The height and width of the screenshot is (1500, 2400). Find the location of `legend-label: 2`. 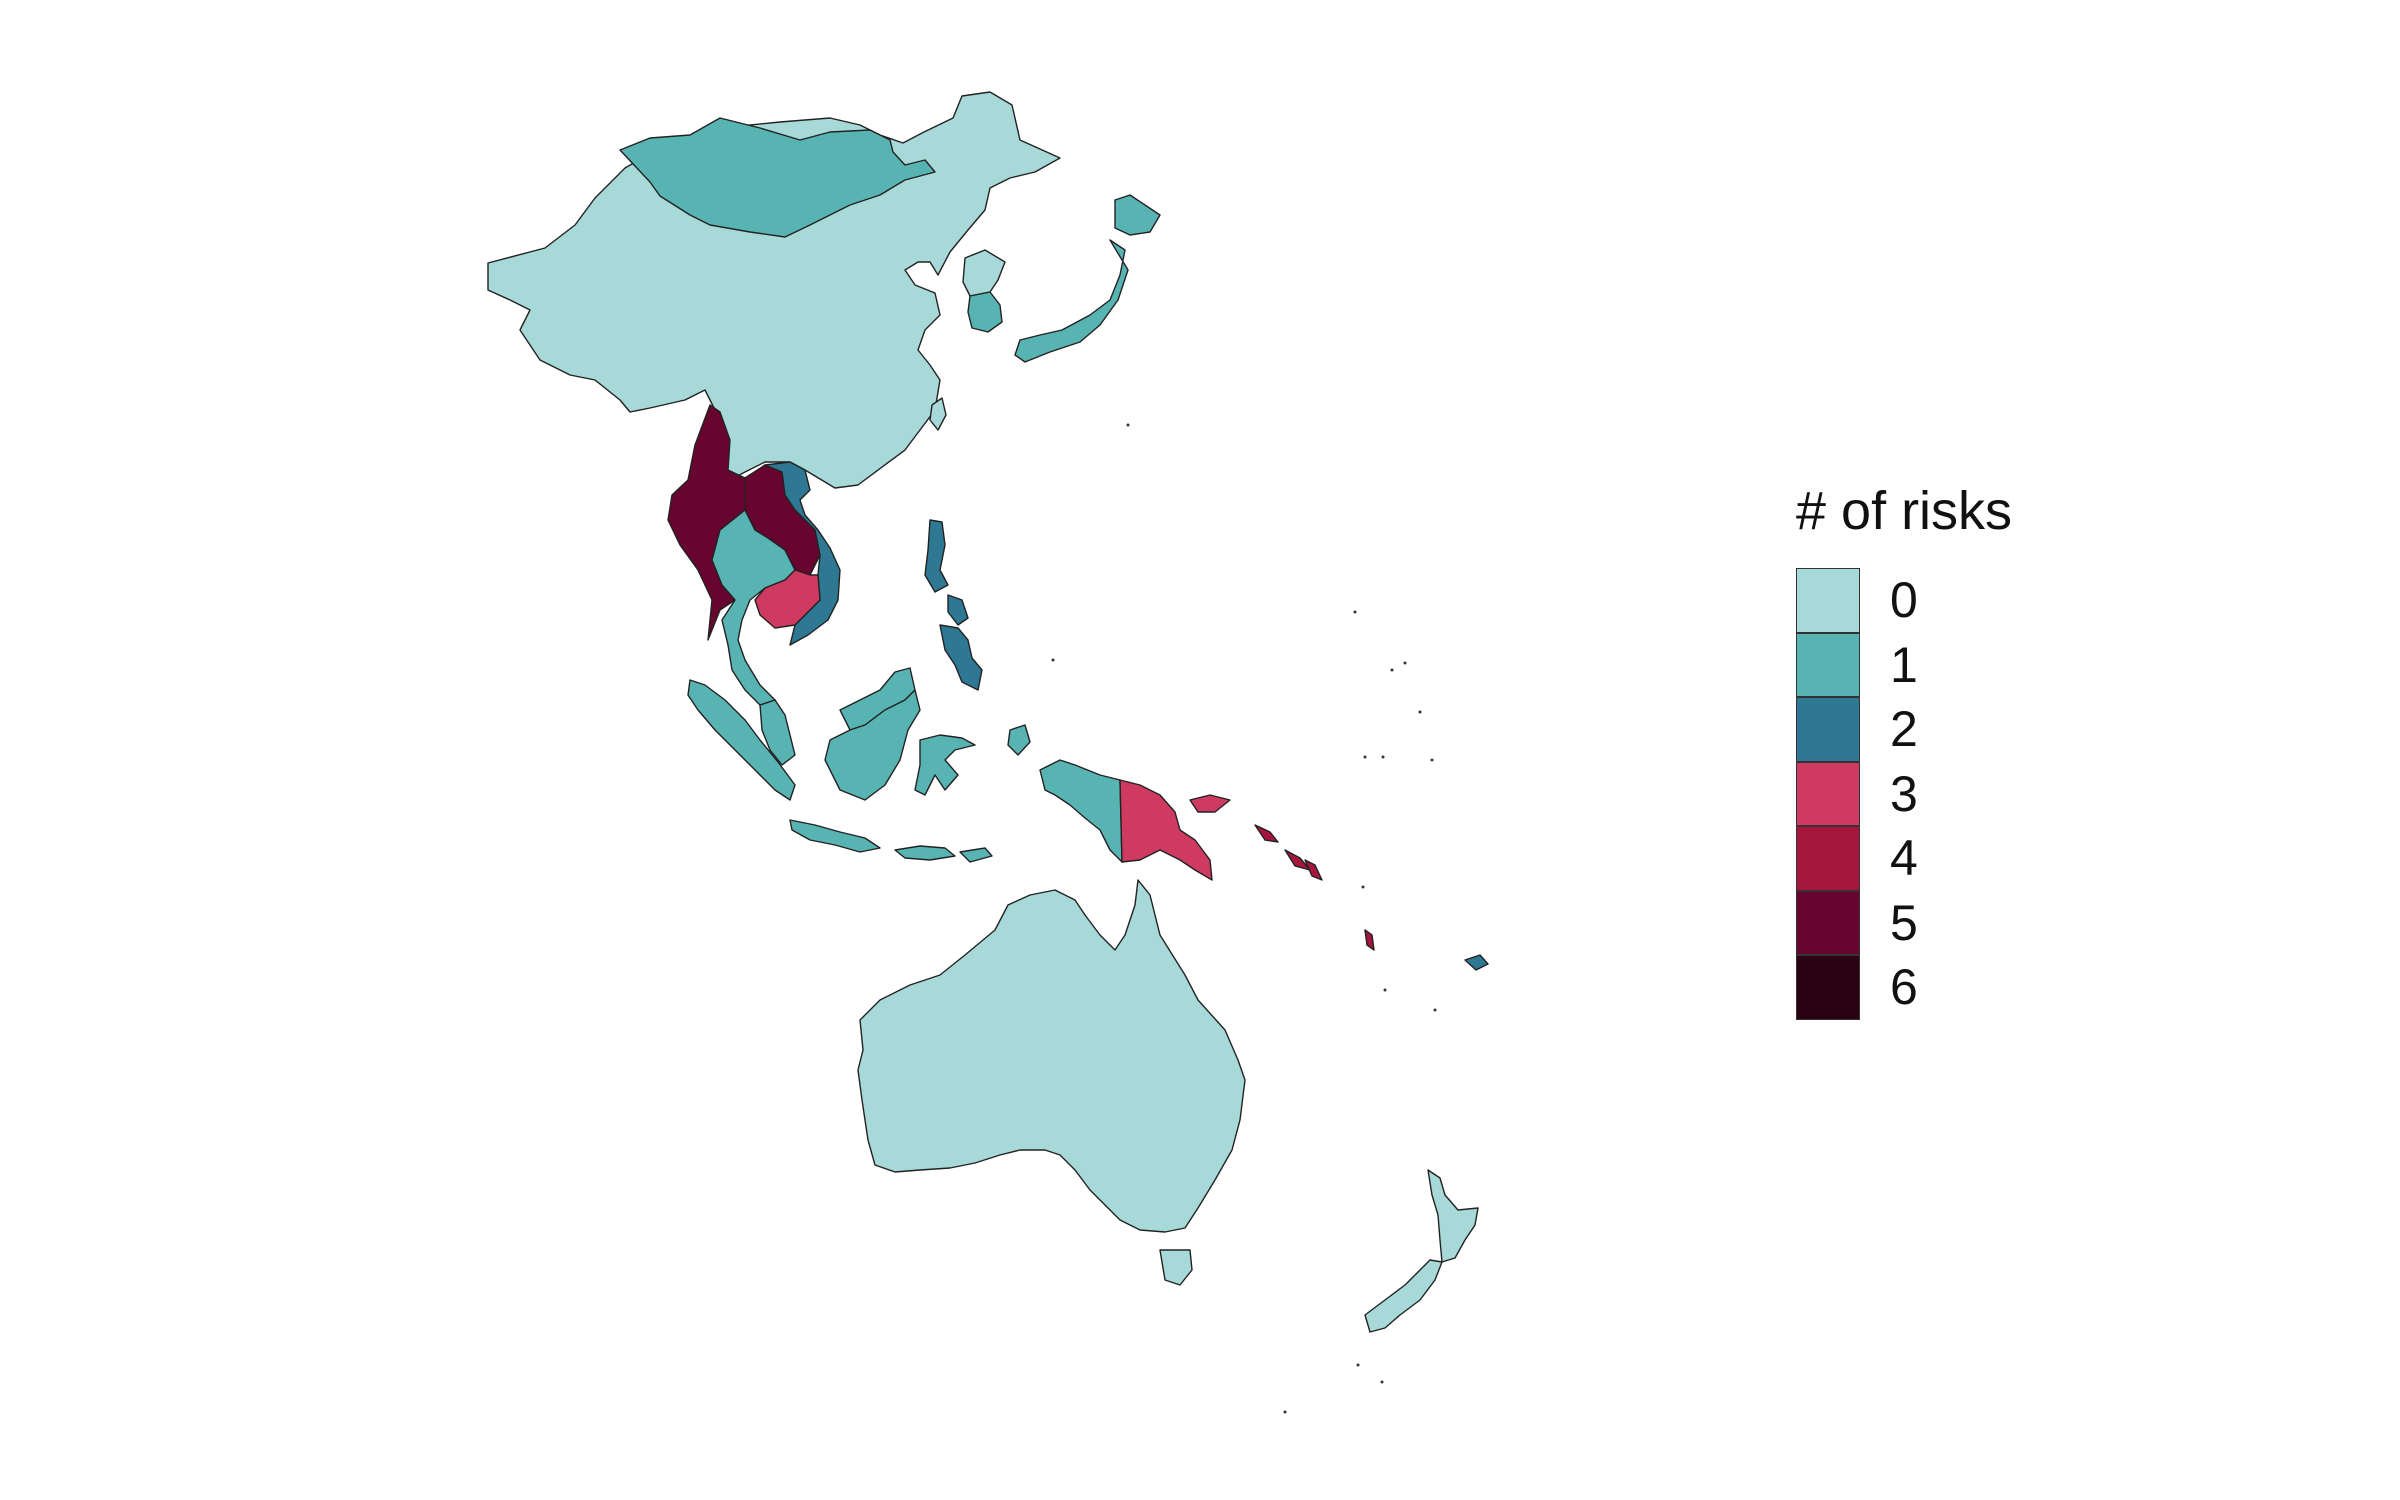

legend-label: 2 is located at coordinates (1904, 729).